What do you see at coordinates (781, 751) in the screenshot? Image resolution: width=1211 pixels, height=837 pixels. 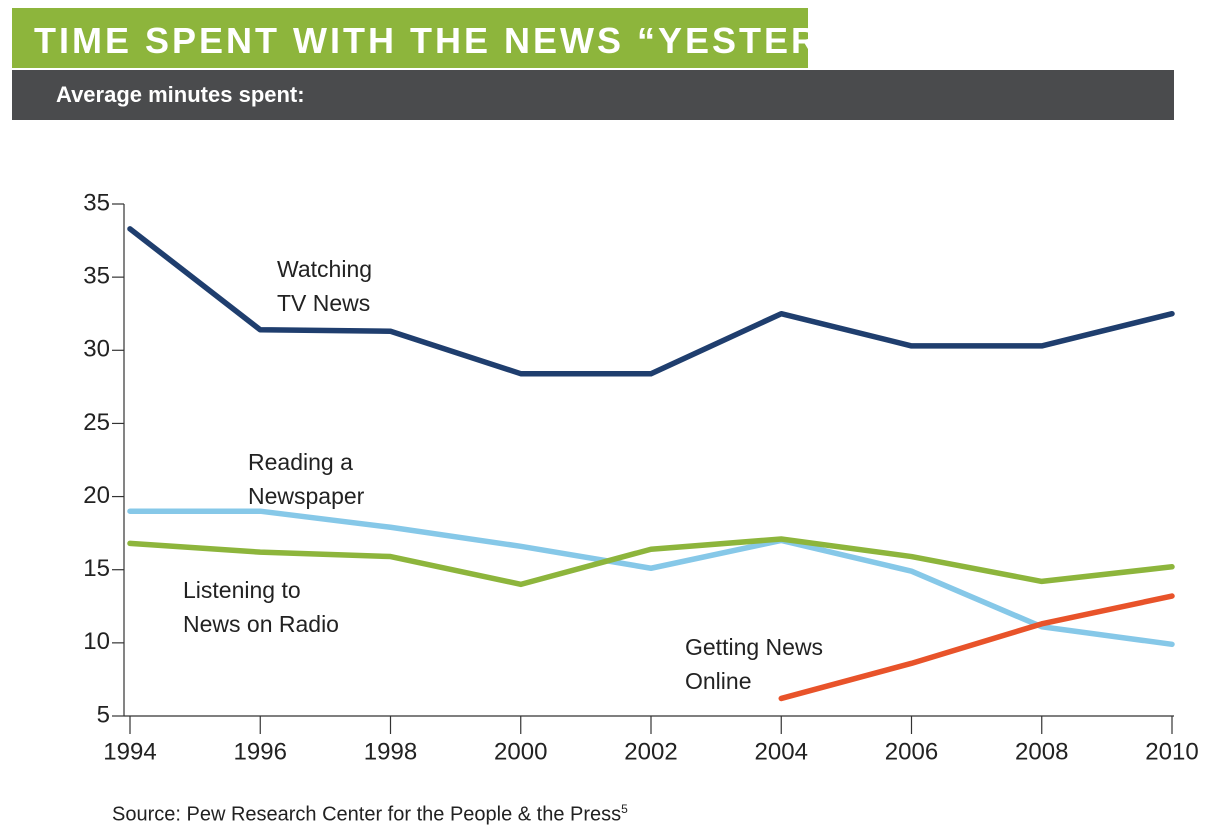 I see `x-tick-label: 2004` at bounding box center [781, 751].